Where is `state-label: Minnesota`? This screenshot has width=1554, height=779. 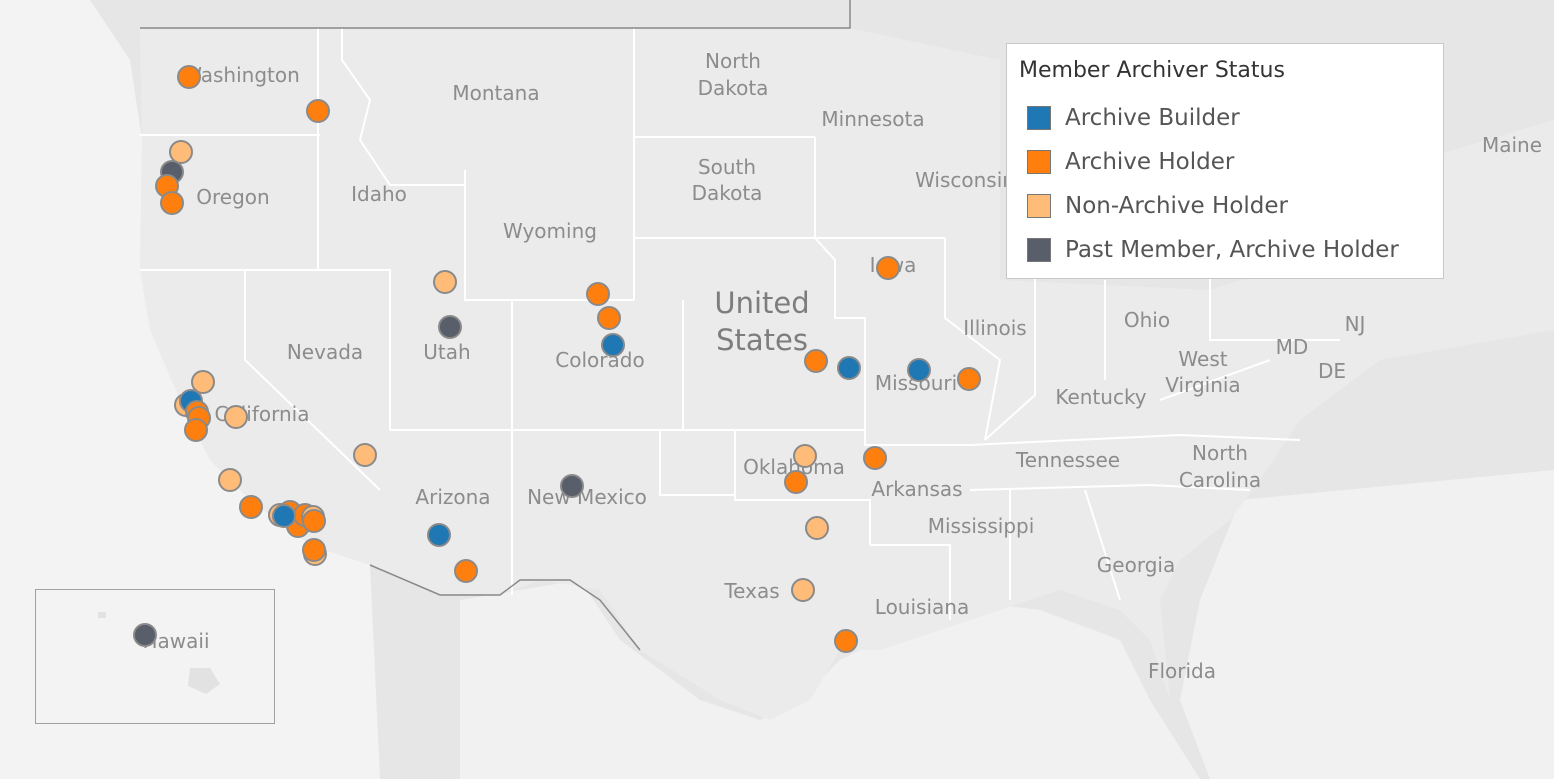
state-label: Minnesota is located at coordinates (872, 119).